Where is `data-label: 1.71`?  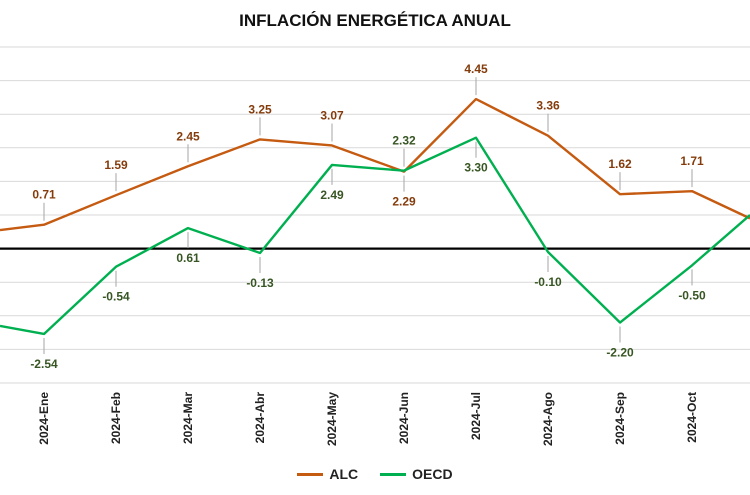
data-label: 1.71 is located at coordinates (692, 161).